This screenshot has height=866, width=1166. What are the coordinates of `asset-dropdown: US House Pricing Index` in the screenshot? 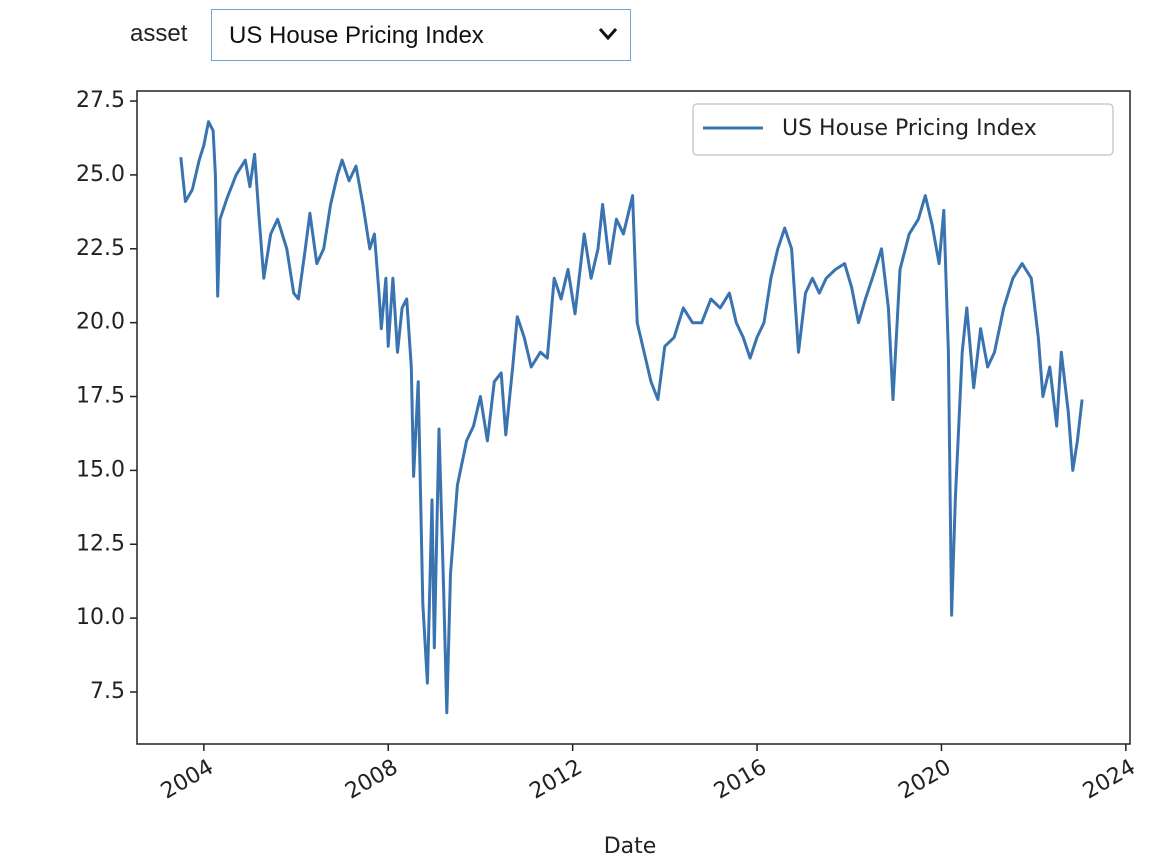 It's located at (421, 35).